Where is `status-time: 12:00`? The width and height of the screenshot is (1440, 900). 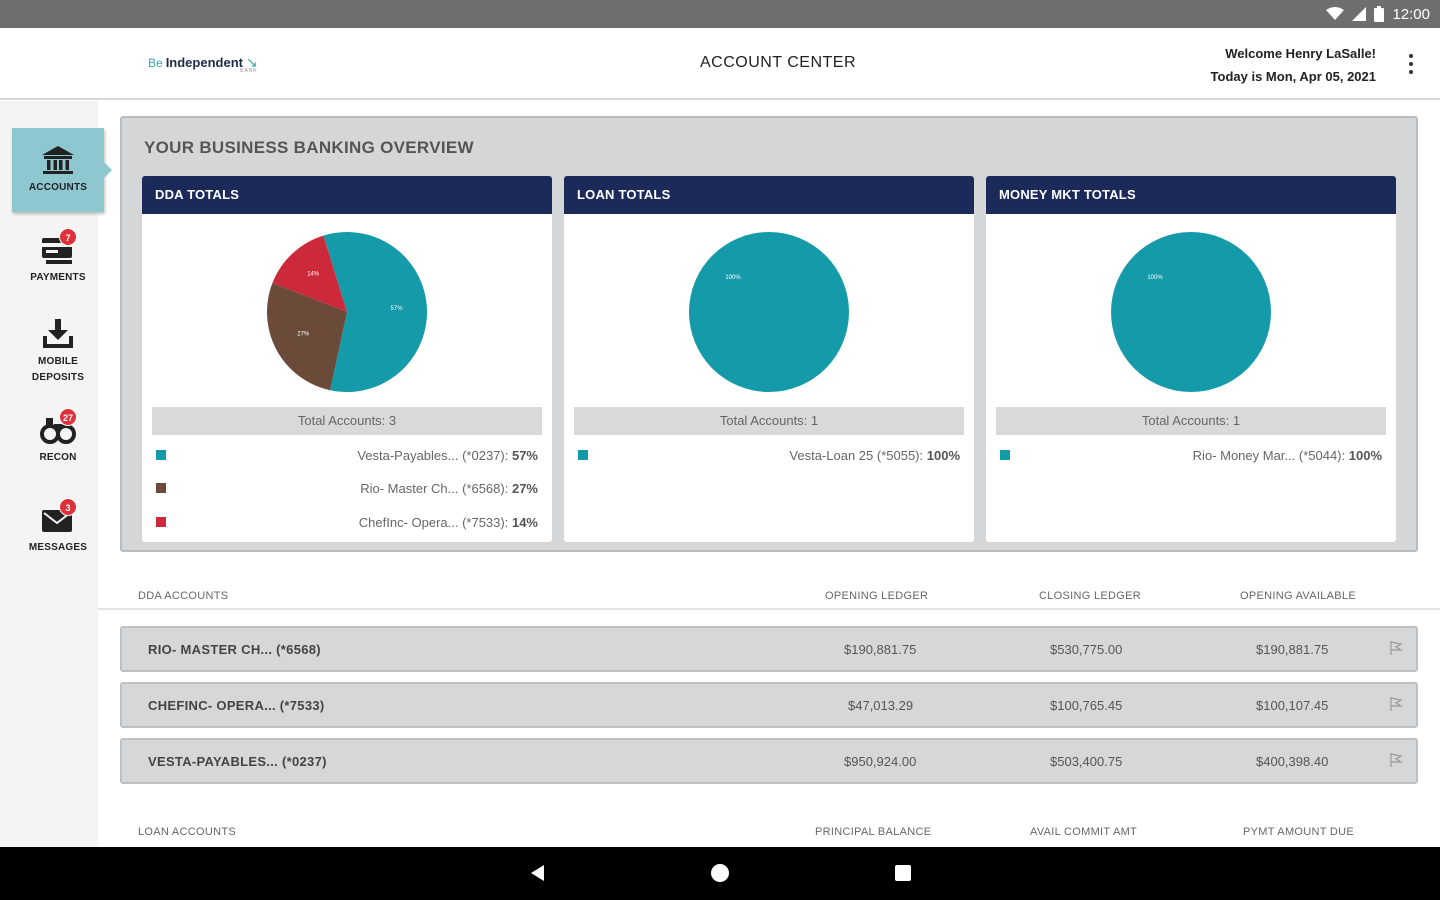 status-time: 12:00 is located at coordinates (1411, 14).